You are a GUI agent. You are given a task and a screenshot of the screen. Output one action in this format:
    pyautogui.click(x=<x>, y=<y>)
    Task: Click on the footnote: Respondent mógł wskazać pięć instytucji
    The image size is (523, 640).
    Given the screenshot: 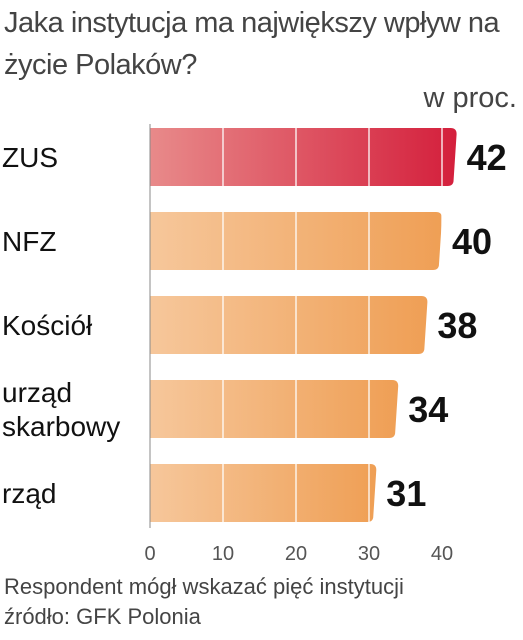 What is the action you would take?
    pyautogui.click(x=204, y=586)
    